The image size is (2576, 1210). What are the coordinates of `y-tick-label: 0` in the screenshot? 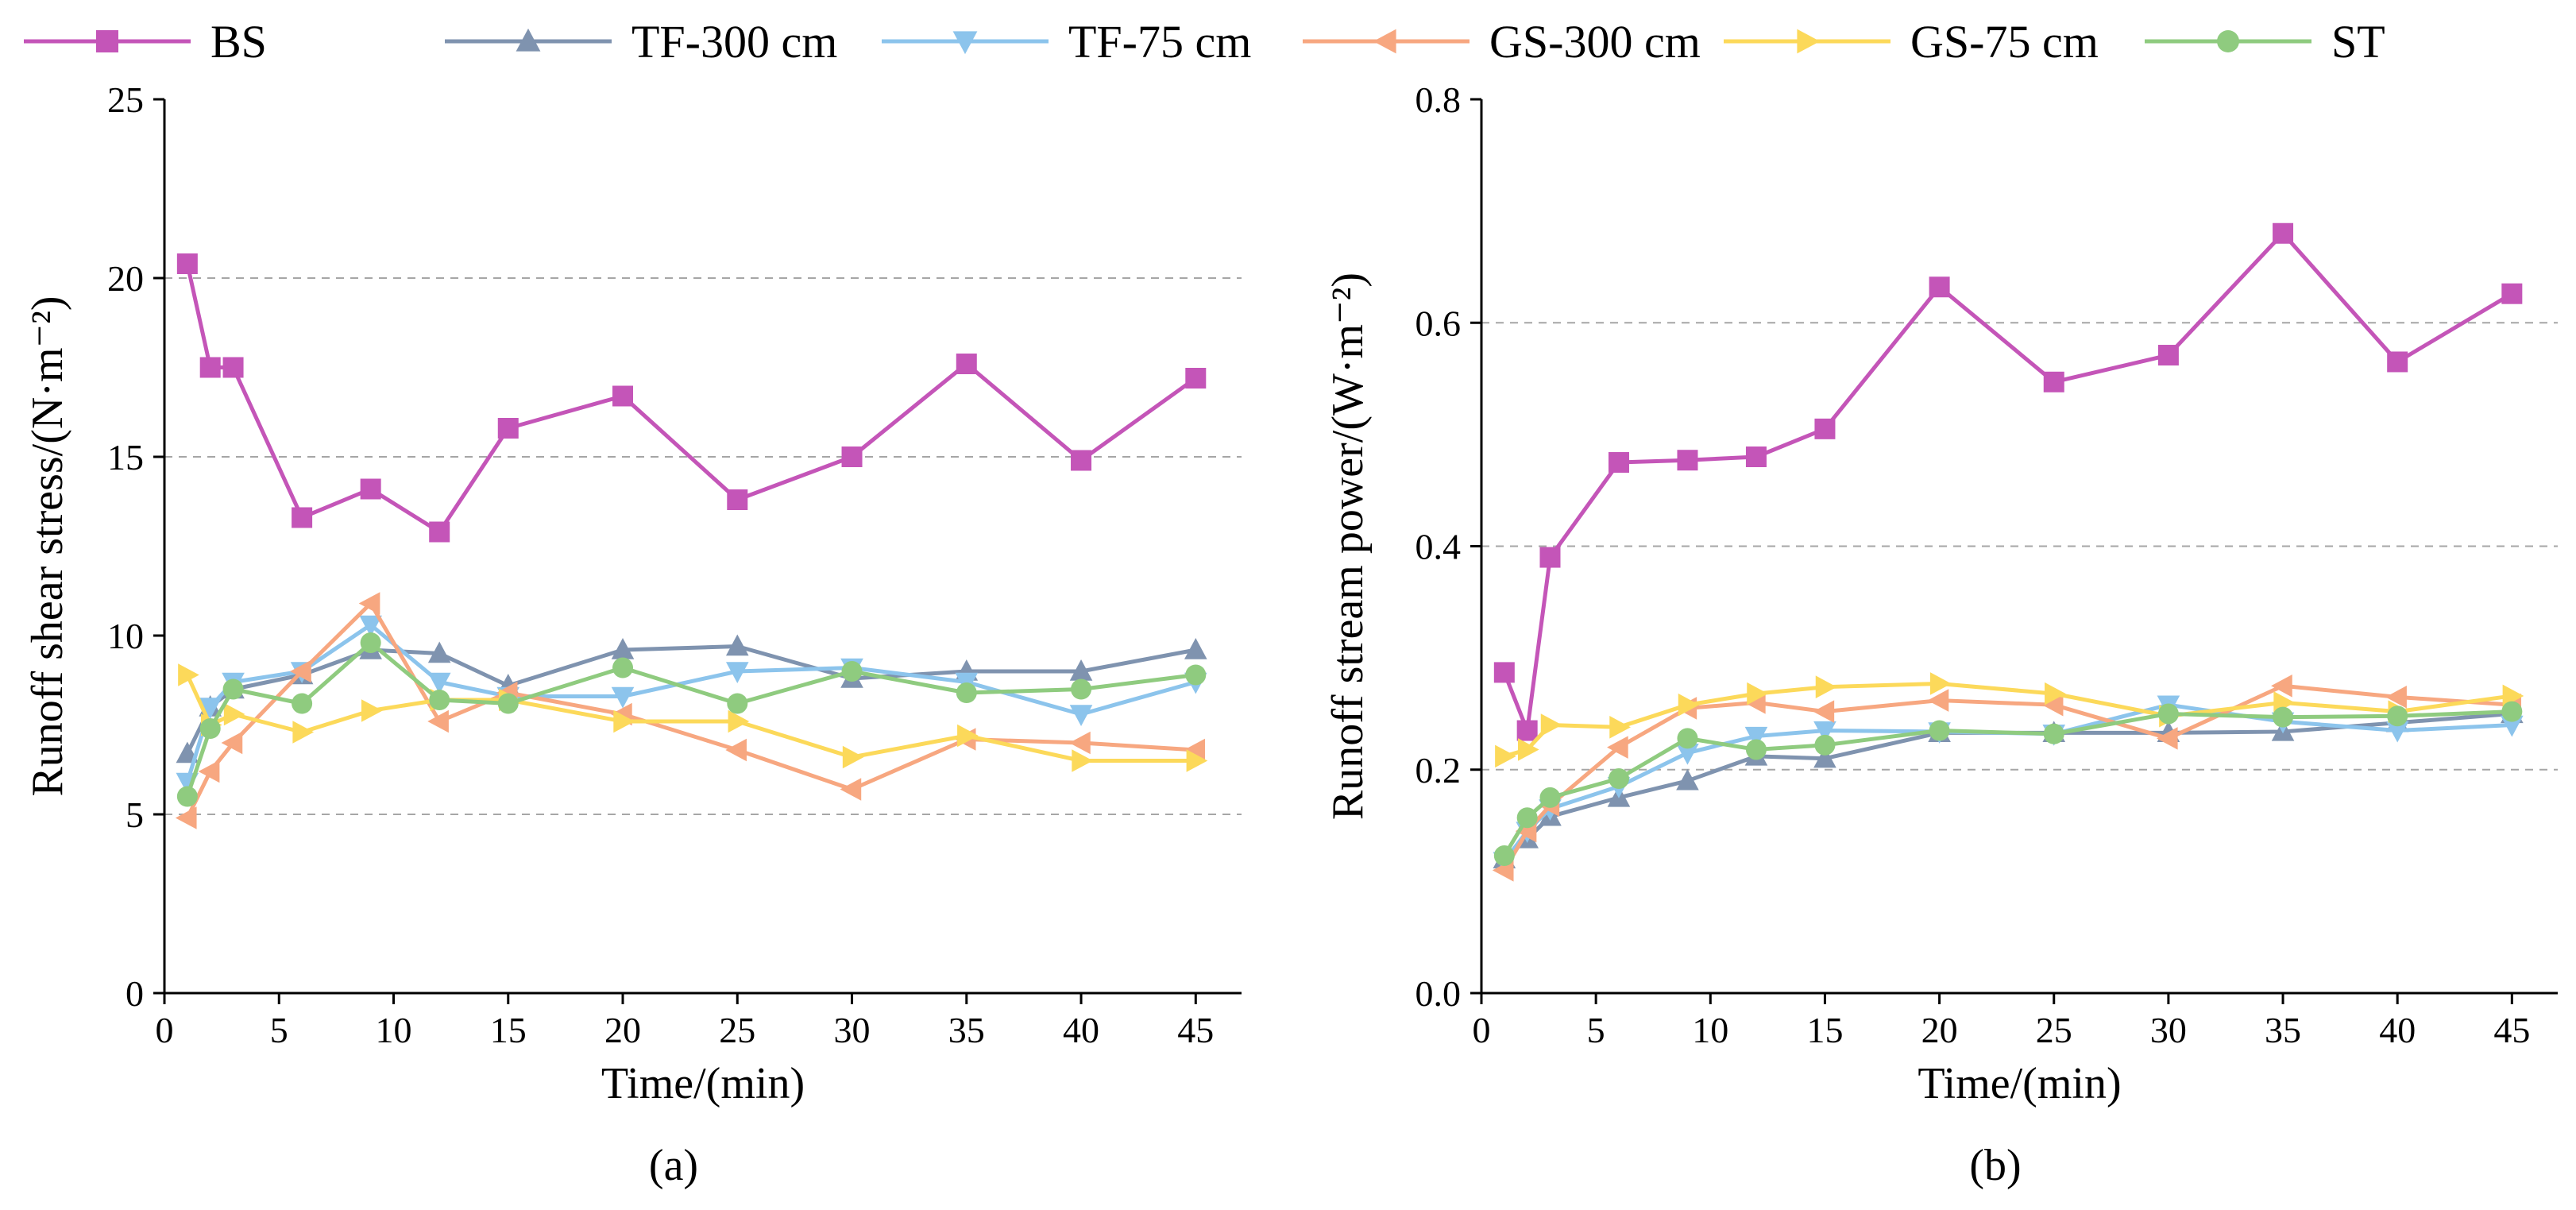 It's located at (135, 994).